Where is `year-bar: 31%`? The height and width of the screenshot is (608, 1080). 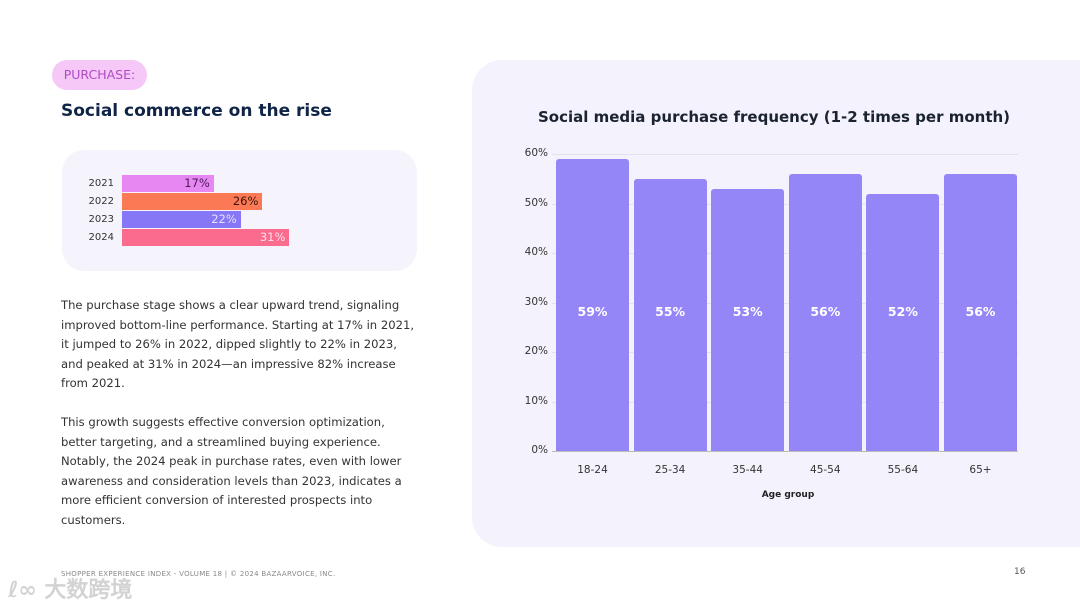
year-bar: 31% is located at coordinates (206, 237).